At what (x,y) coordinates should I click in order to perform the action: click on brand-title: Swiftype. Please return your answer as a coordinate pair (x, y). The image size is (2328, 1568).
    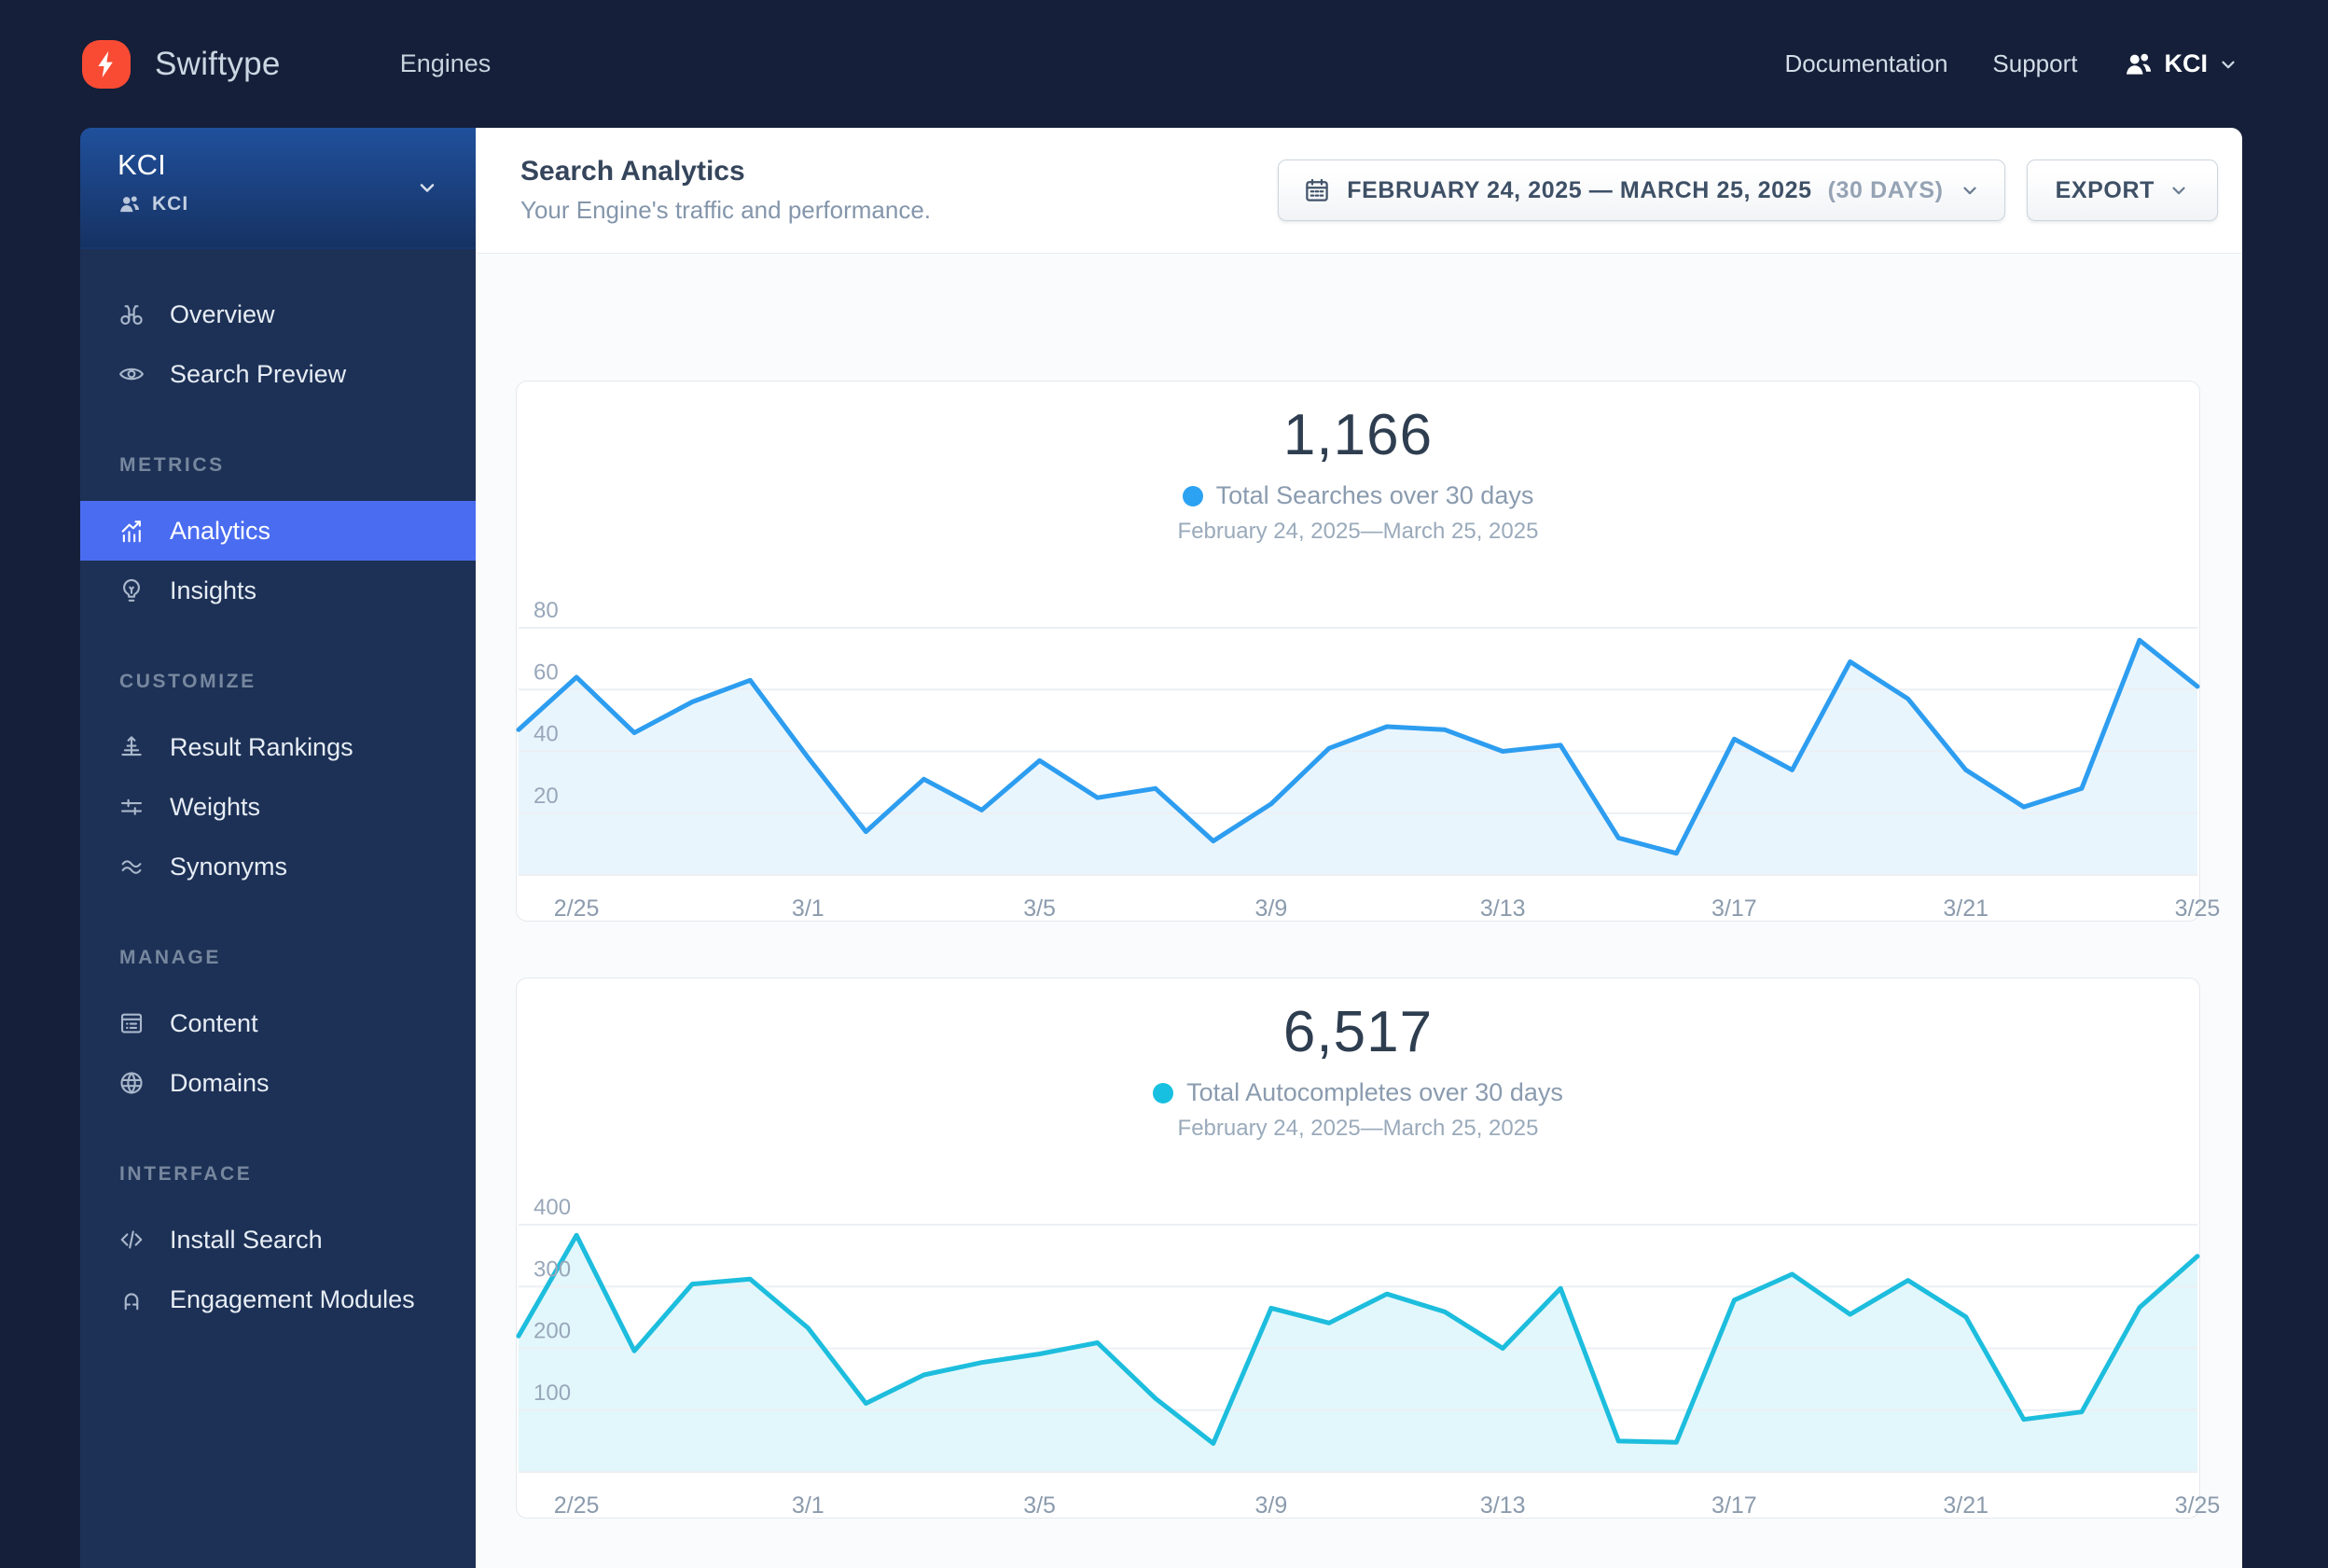
    Looking at the image, I should click on (218, 64).